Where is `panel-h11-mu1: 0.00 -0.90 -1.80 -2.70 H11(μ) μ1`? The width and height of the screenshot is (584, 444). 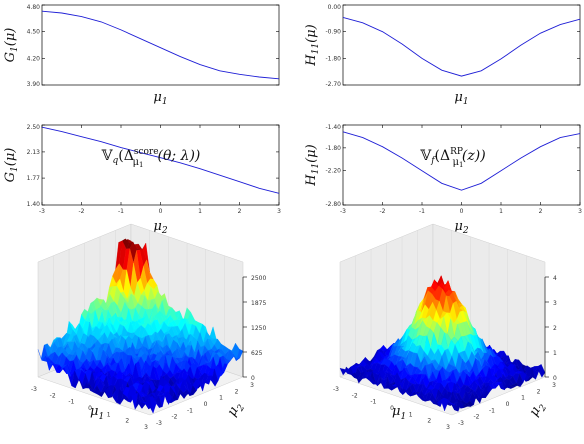
panel-h11-mu1: 0.00 -0.90 -1.80 -2.70 H11(μ) μ1 is located at coordinates (442, 55).